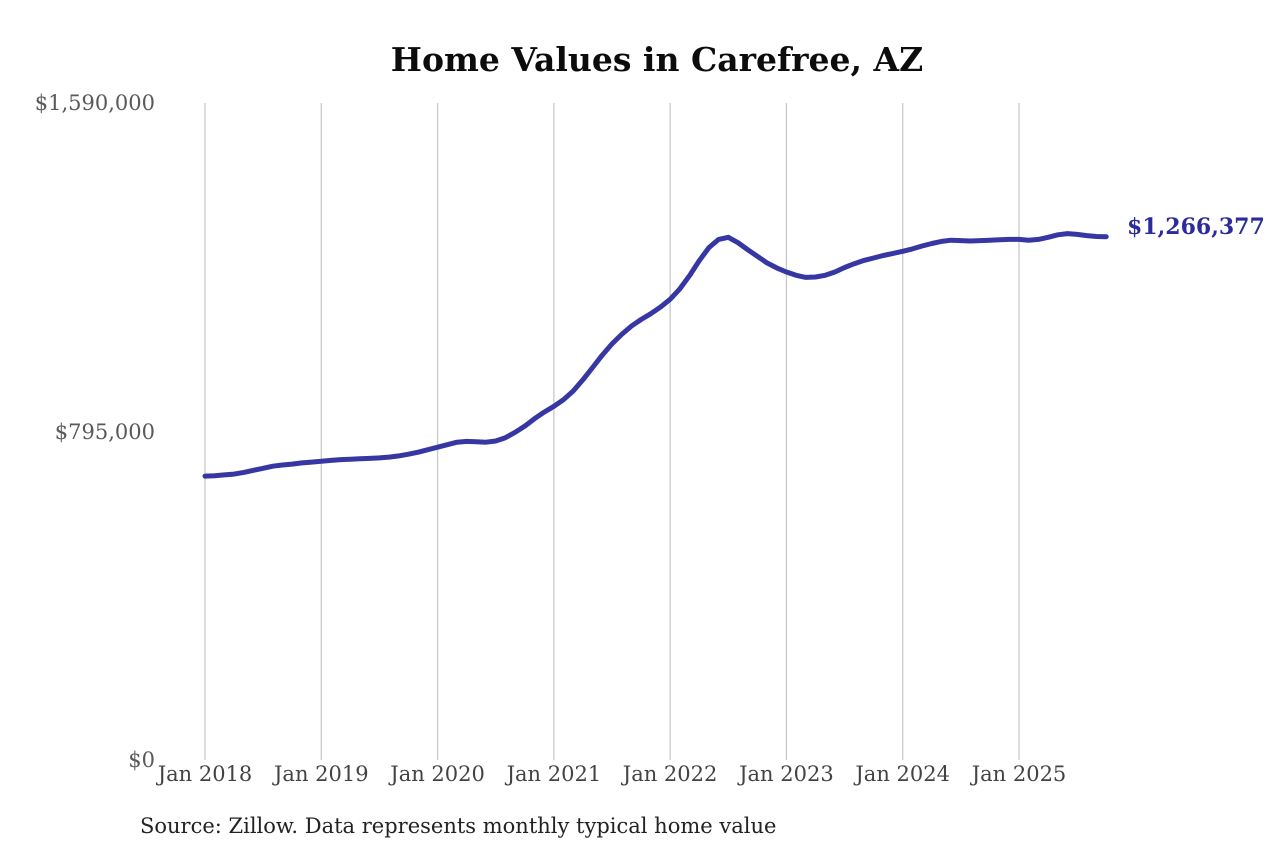  I want to click on x-tick-label-2020: Jan 2020, so click(437, 774).